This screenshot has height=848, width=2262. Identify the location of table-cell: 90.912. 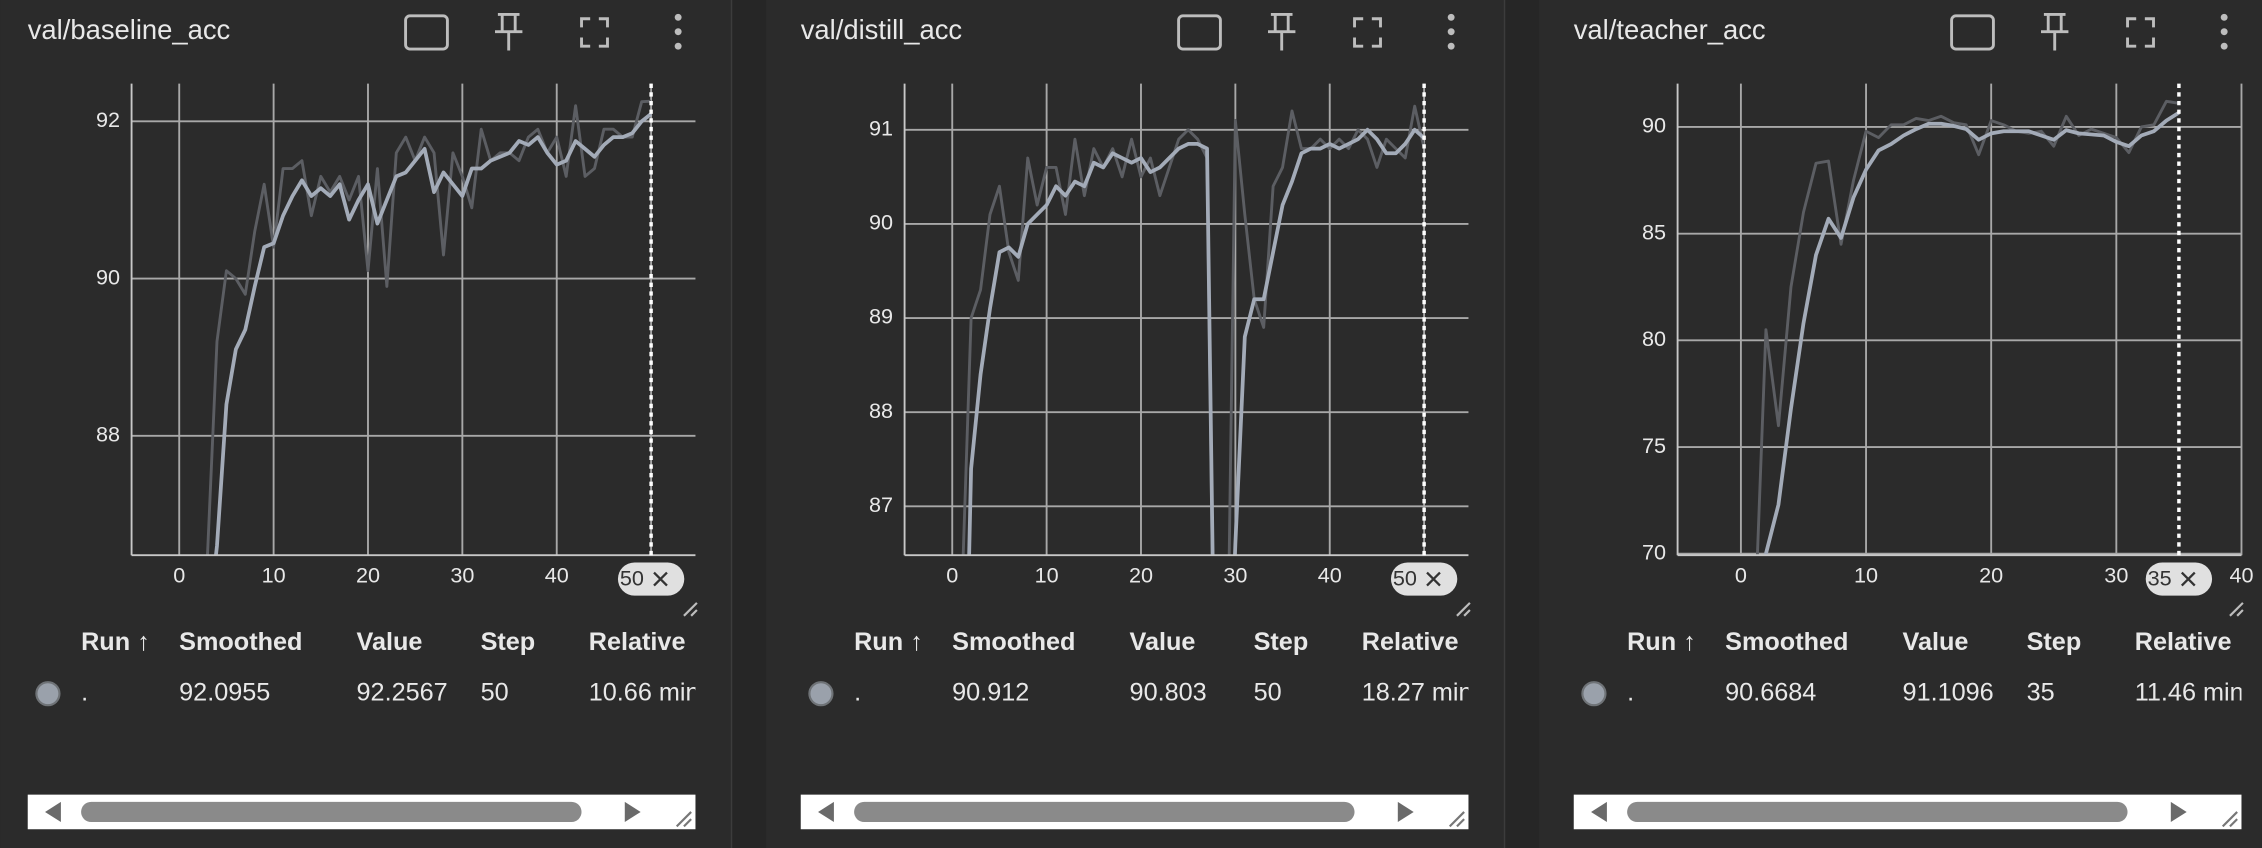
(990, 692).